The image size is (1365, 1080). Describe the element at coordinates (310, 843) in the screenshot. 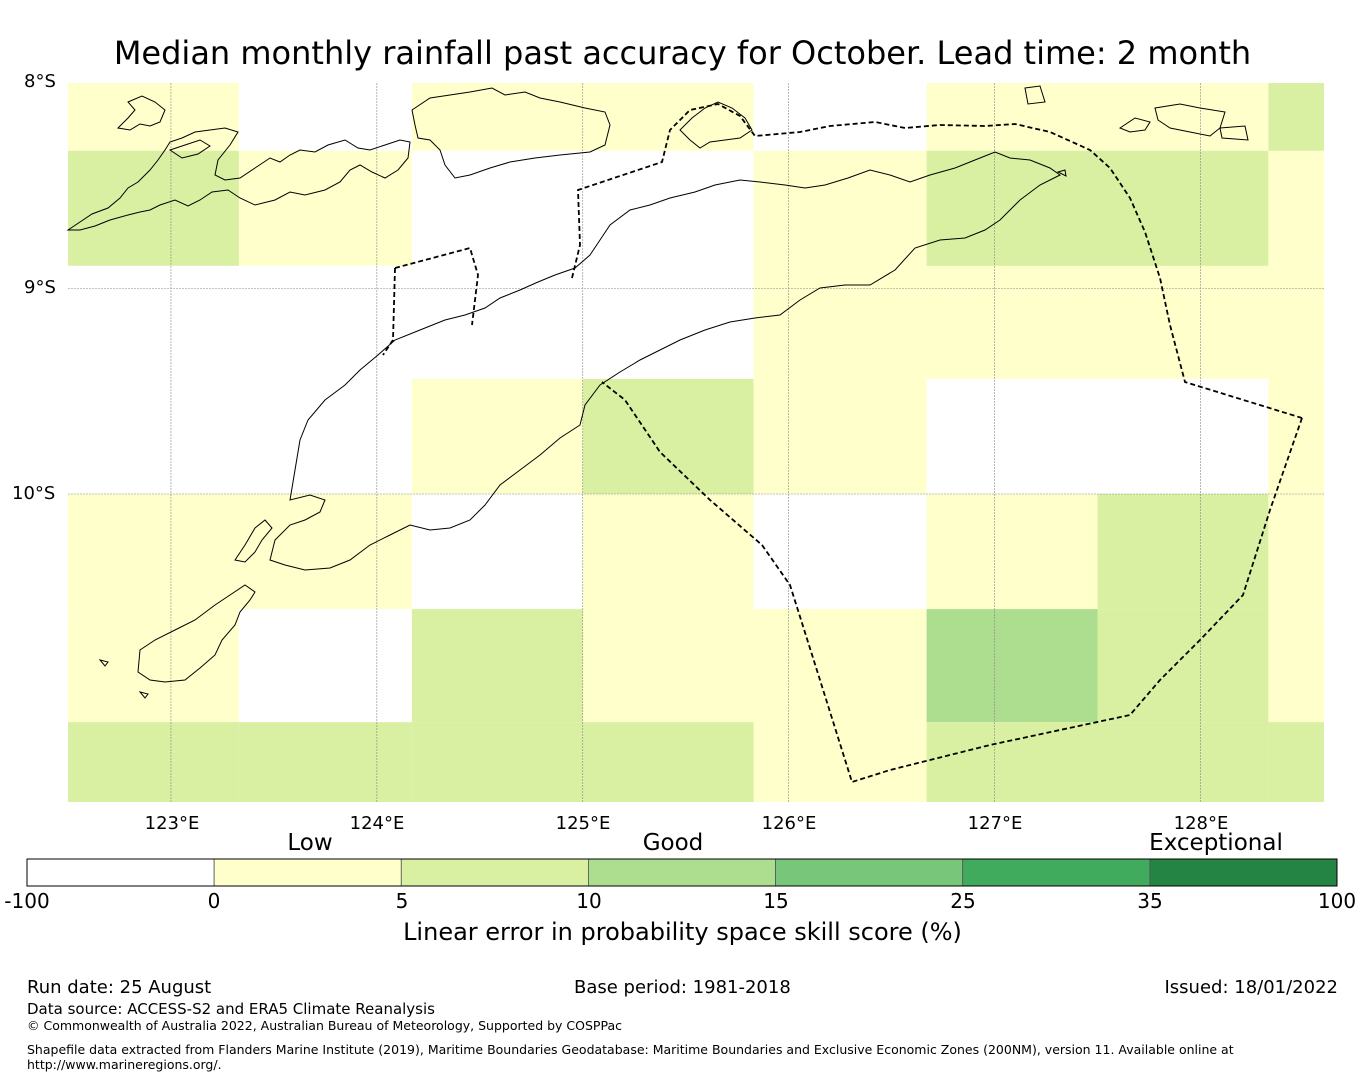

I see `category-low: Low` at that location.